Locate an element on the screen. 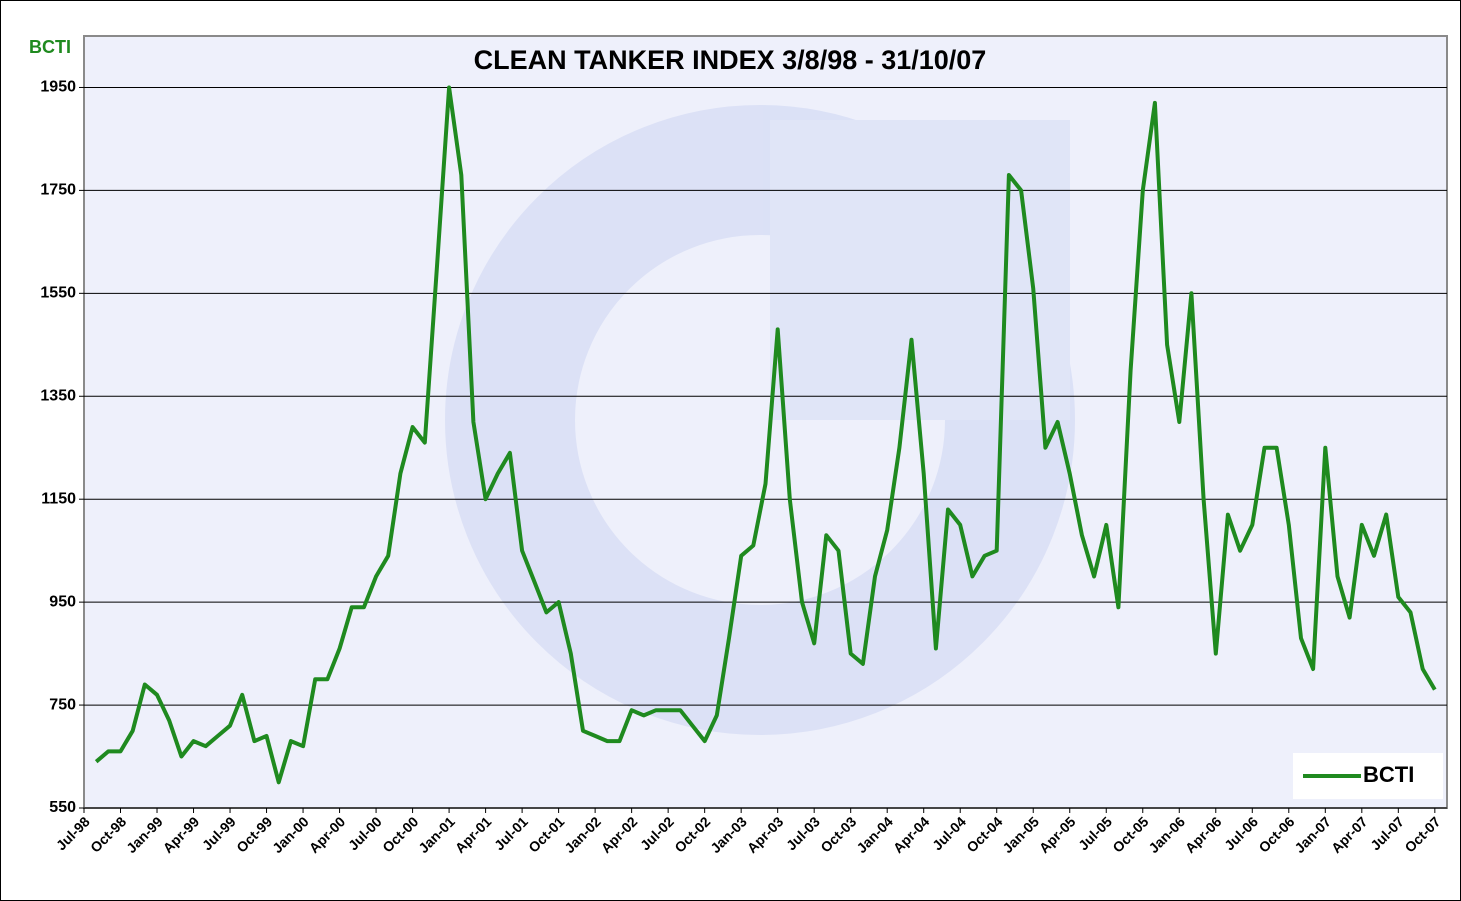 The image size is (1461, 901). y-tick-label: 750 is located at coordinates (62, 704).